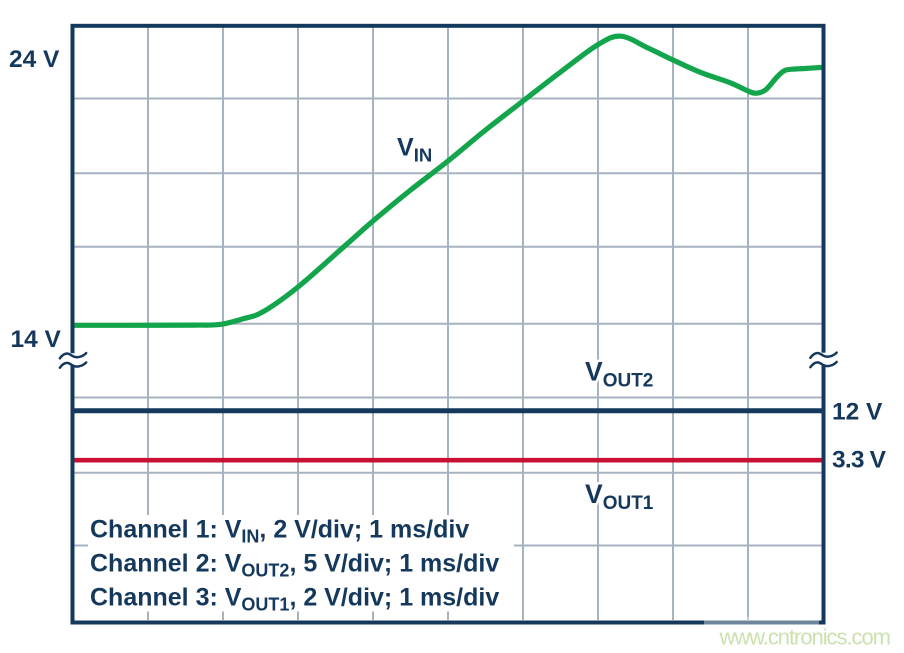  Describe the element at coordinates (859, 460) in the screenshot. I see `svg-text: 3.3 V` at that location.